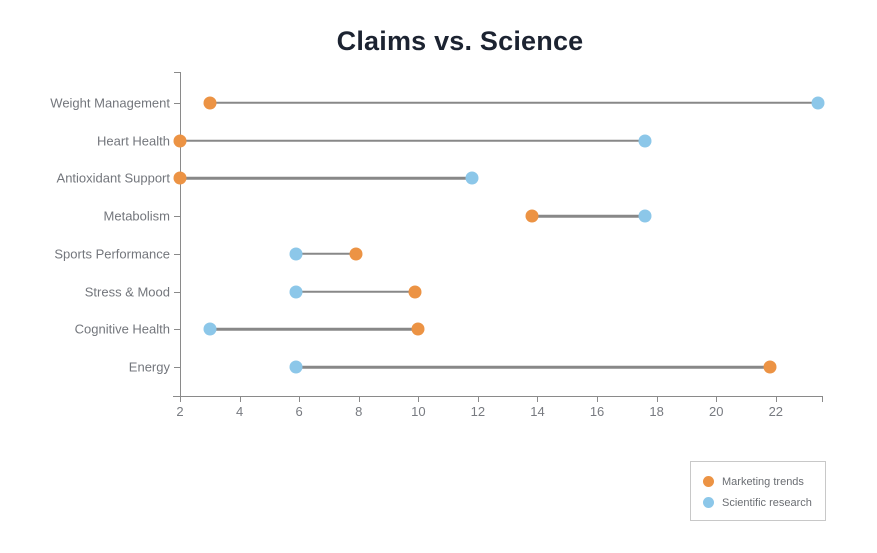 The image size is (877, 553). I want to click on y-axis-endcap, so click(177, 72).